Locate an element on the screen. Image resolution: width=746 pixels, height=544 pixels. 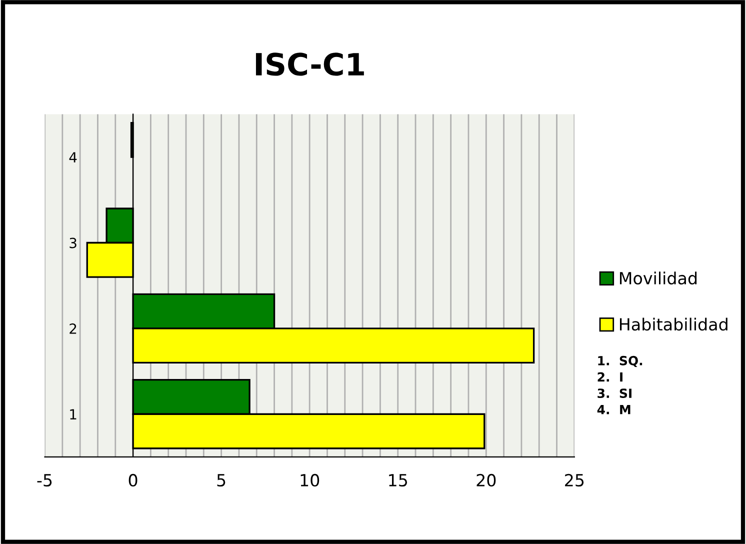
x-tick-label: 0 is located at coordinates (133, 480).